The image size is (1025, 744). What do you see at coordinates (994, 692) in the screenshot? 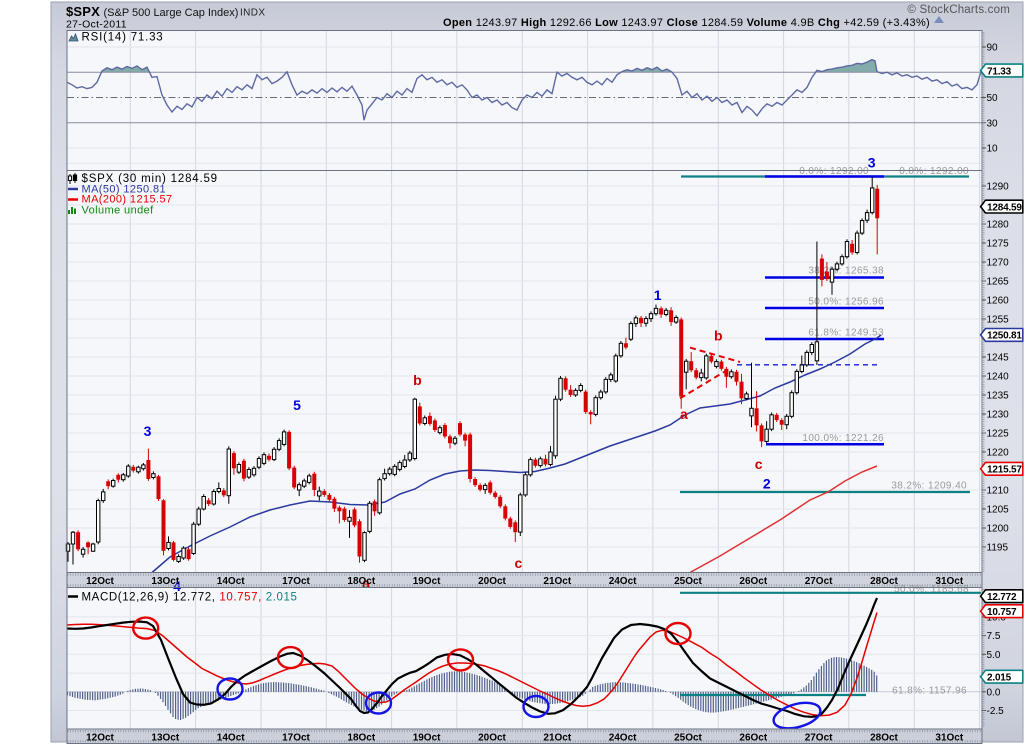
I see `svg-text: 0.0` at bounding box center [994, 692].